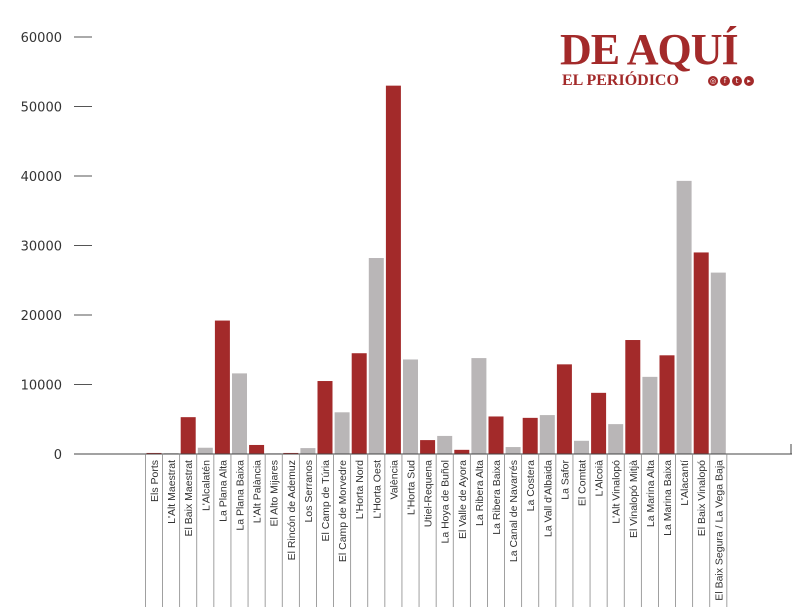  Describe the element at coordinates (649, 49) in the screenshot. I see `logo-title: DE AQUÍ` at that location.